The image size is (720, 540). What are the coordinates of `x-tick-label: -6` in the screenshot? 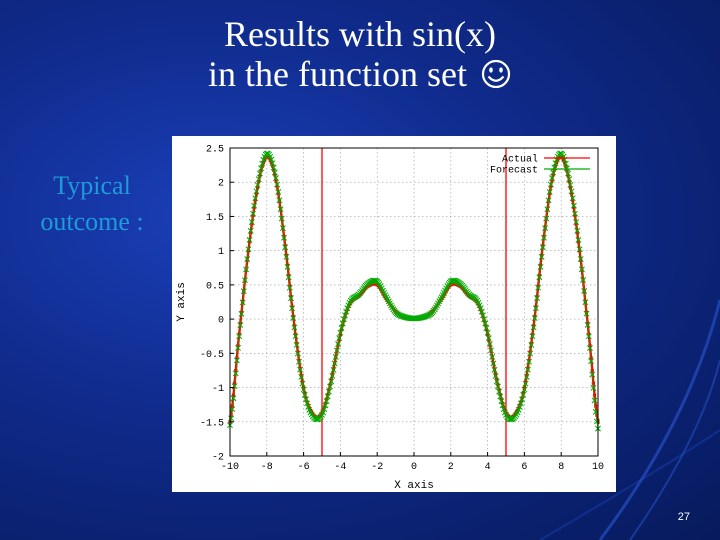 It's located at (304, 467).